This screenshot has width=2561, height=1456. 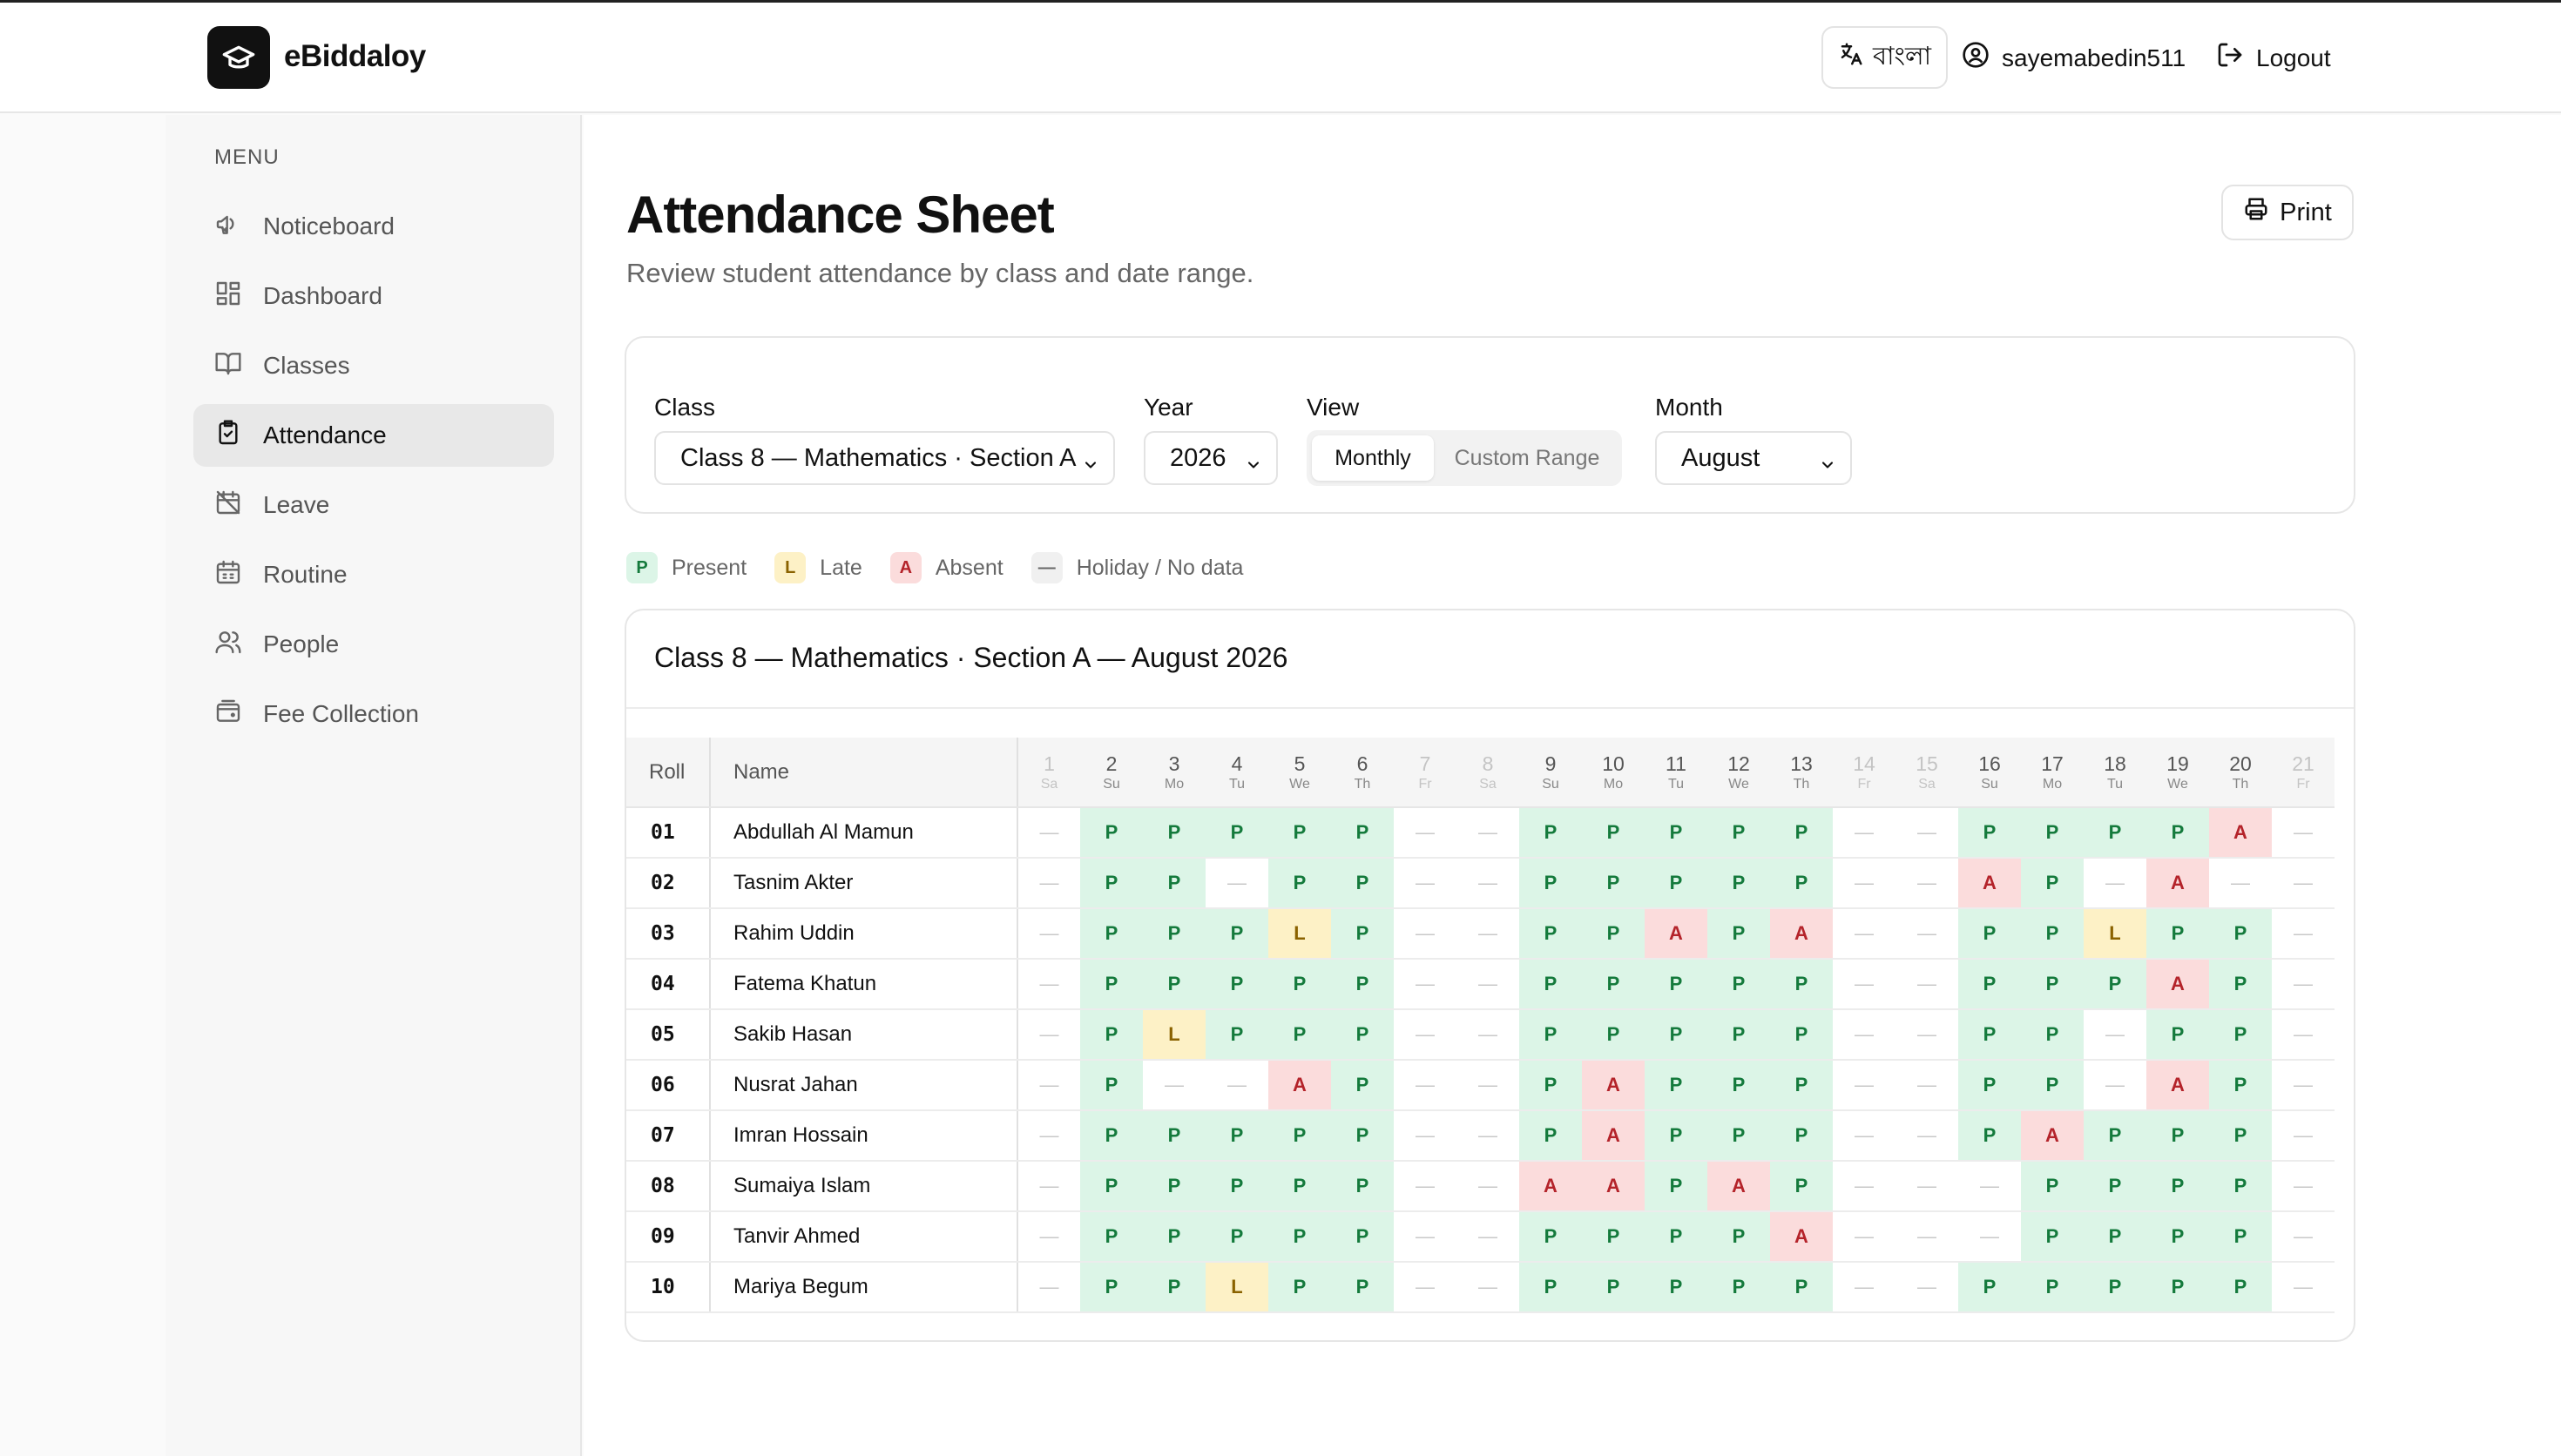 What do you see at coordinates (373, 644) in the screenshot?
I see `sidebar-item-people: People` at bounding box center [373, 644].